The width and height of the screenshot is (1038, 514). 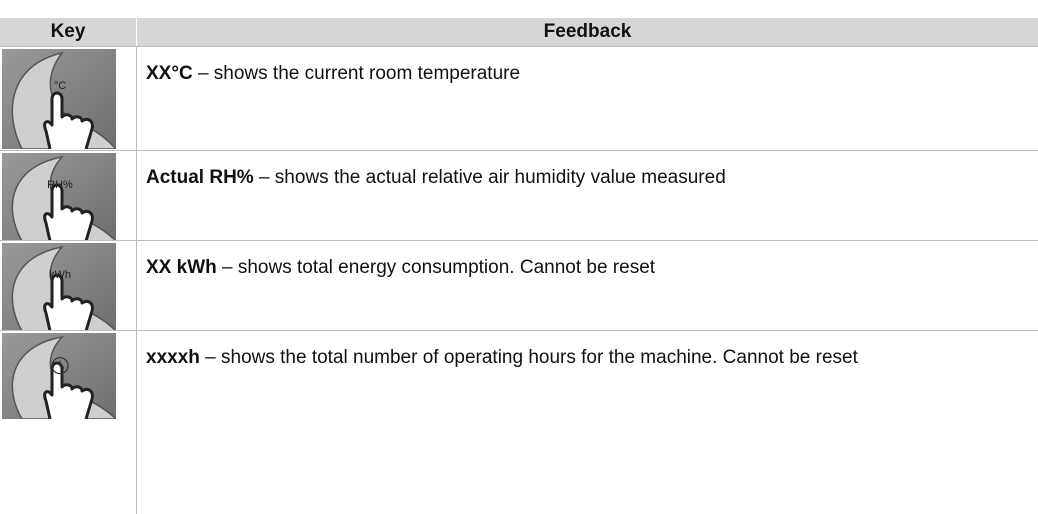 What do you see at coordinates (587, 32) in the screenshot?
I see `header-feedback: Feedback` at bounding box center [587, 32].